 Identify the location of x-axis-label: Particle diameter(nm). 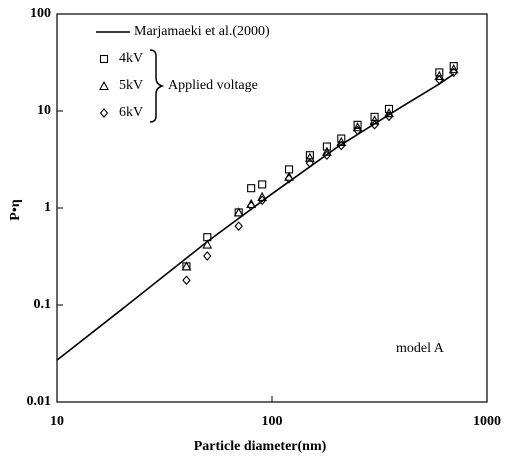
(260, 446).